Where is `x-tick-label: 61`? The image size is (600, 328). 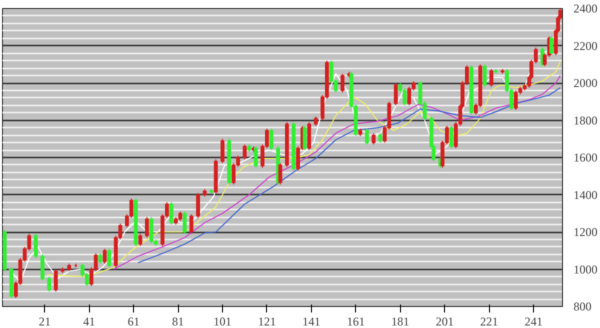 x-tick-label: 61 is located at coordinates (134, 321).